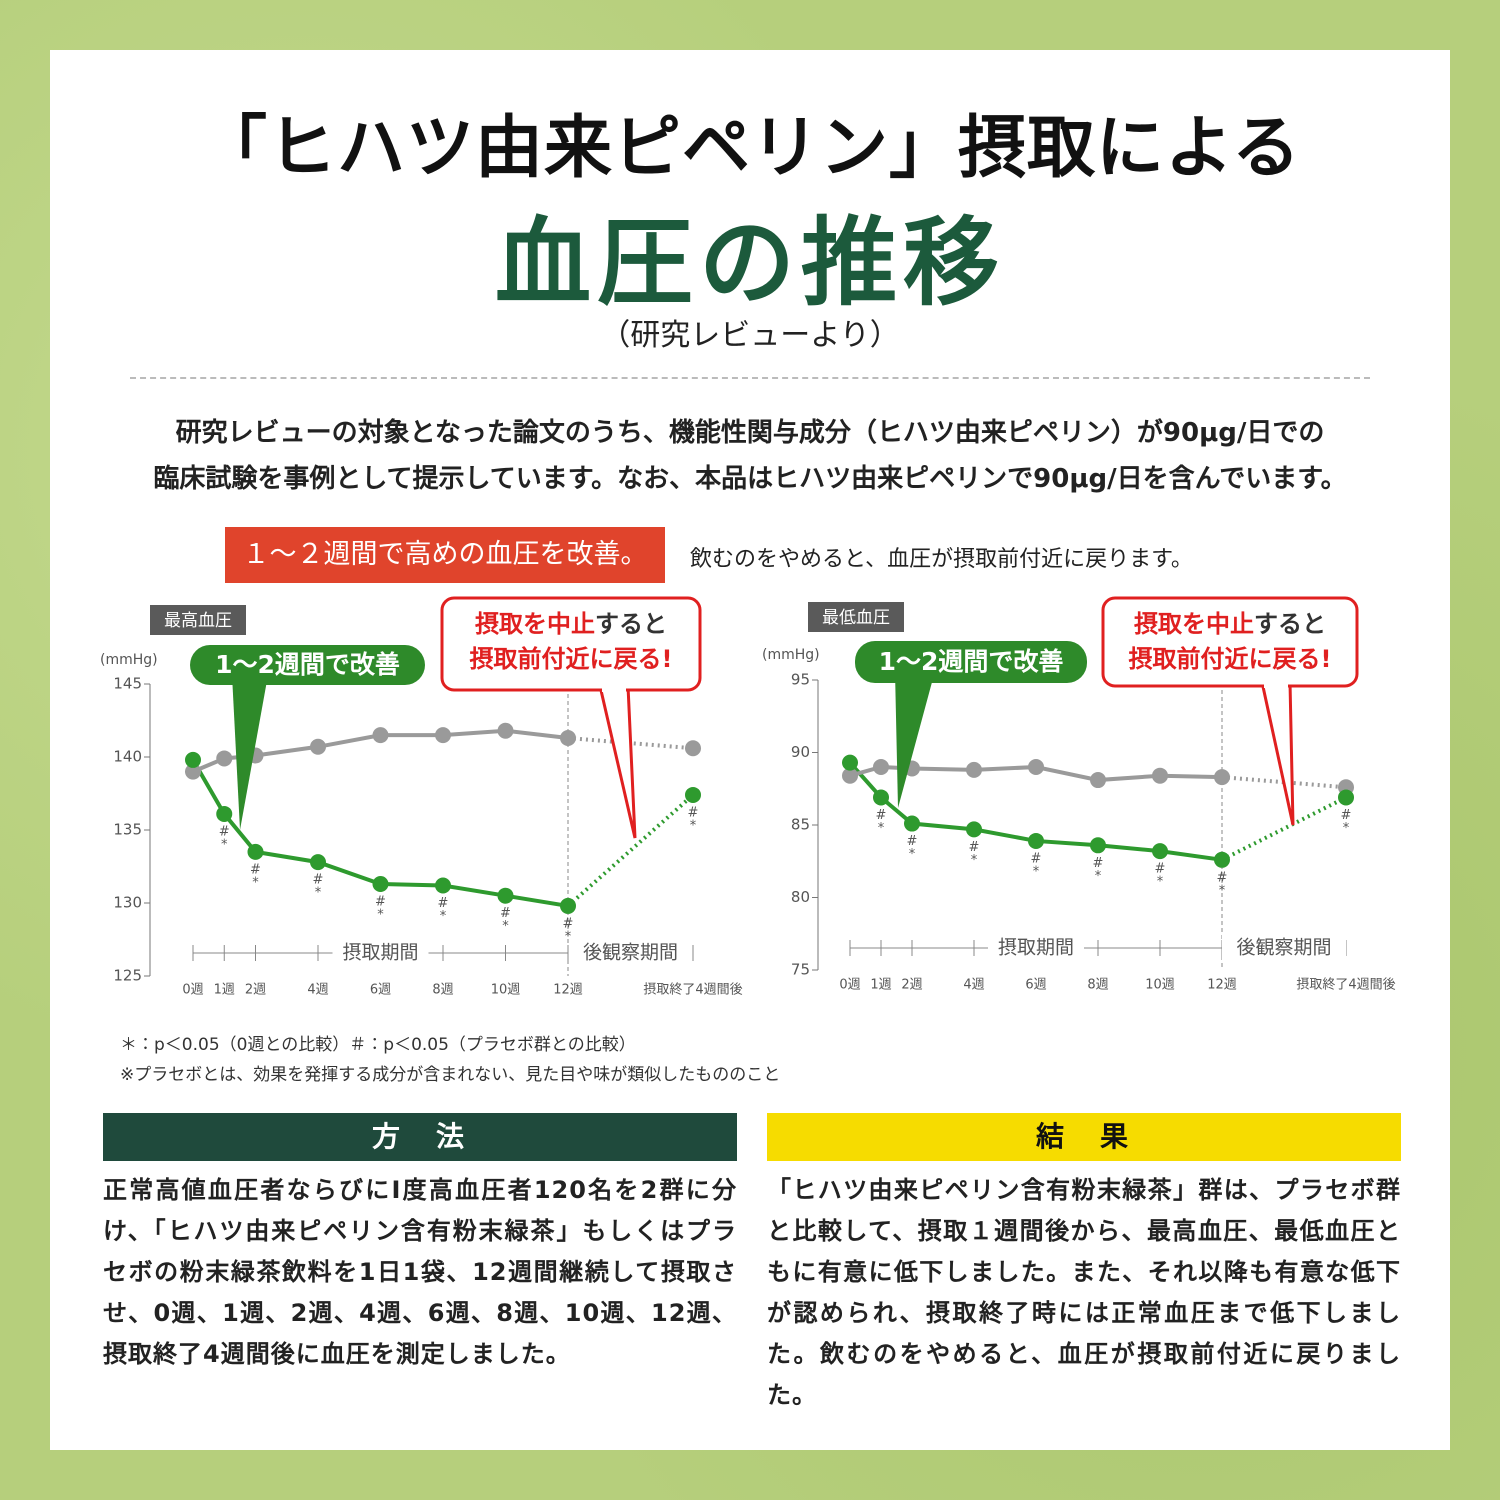 The image size is (1500, 1500). What do you see at coordinates (800, 680) in the screenshot?
I see `y-tick-label: 95` at bounding box center [800, 680].